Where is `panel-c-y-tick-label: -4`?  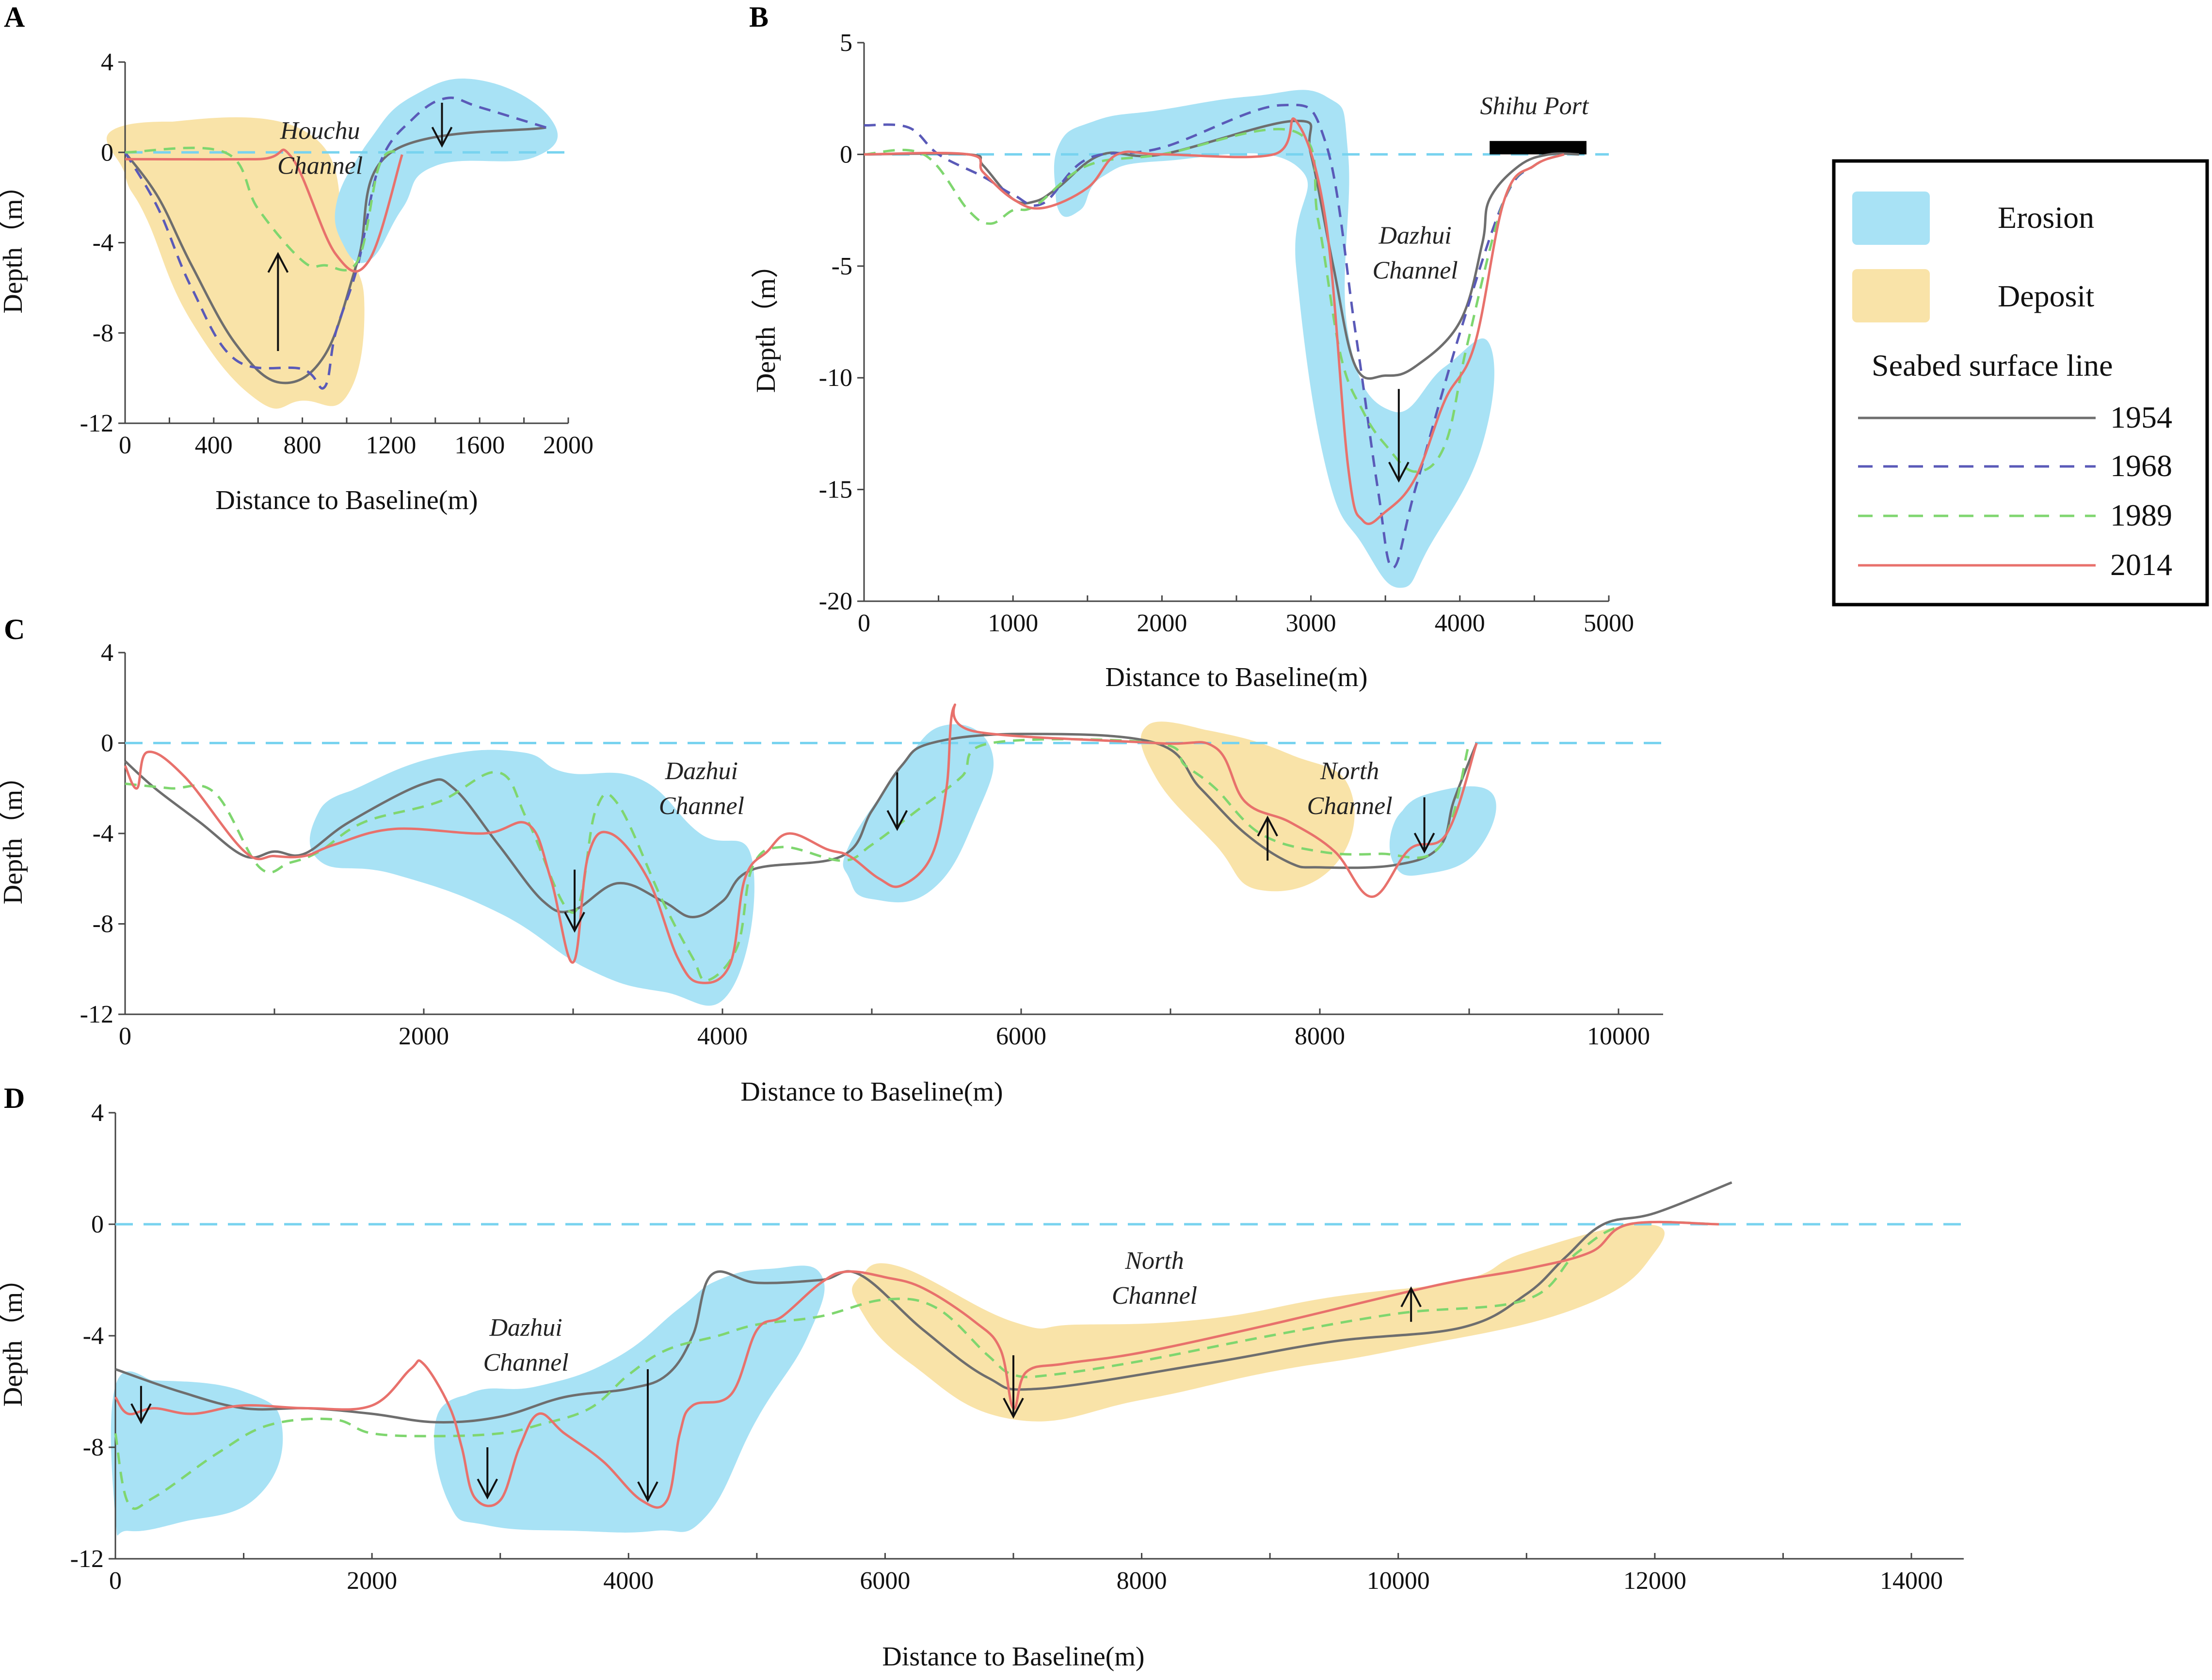 panel-c-y-tick-label: -4 is located at coordinates (103, 834).